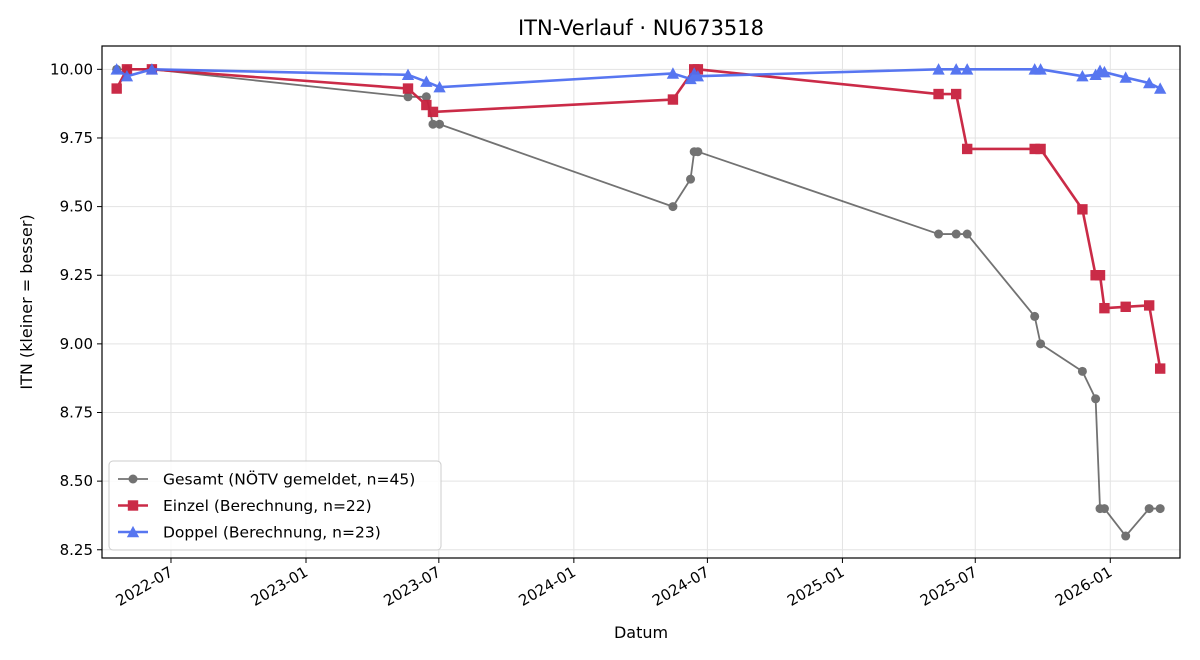  I want to click on legend-label: Doppel (Berechnung, n=23), so click(272, 533).